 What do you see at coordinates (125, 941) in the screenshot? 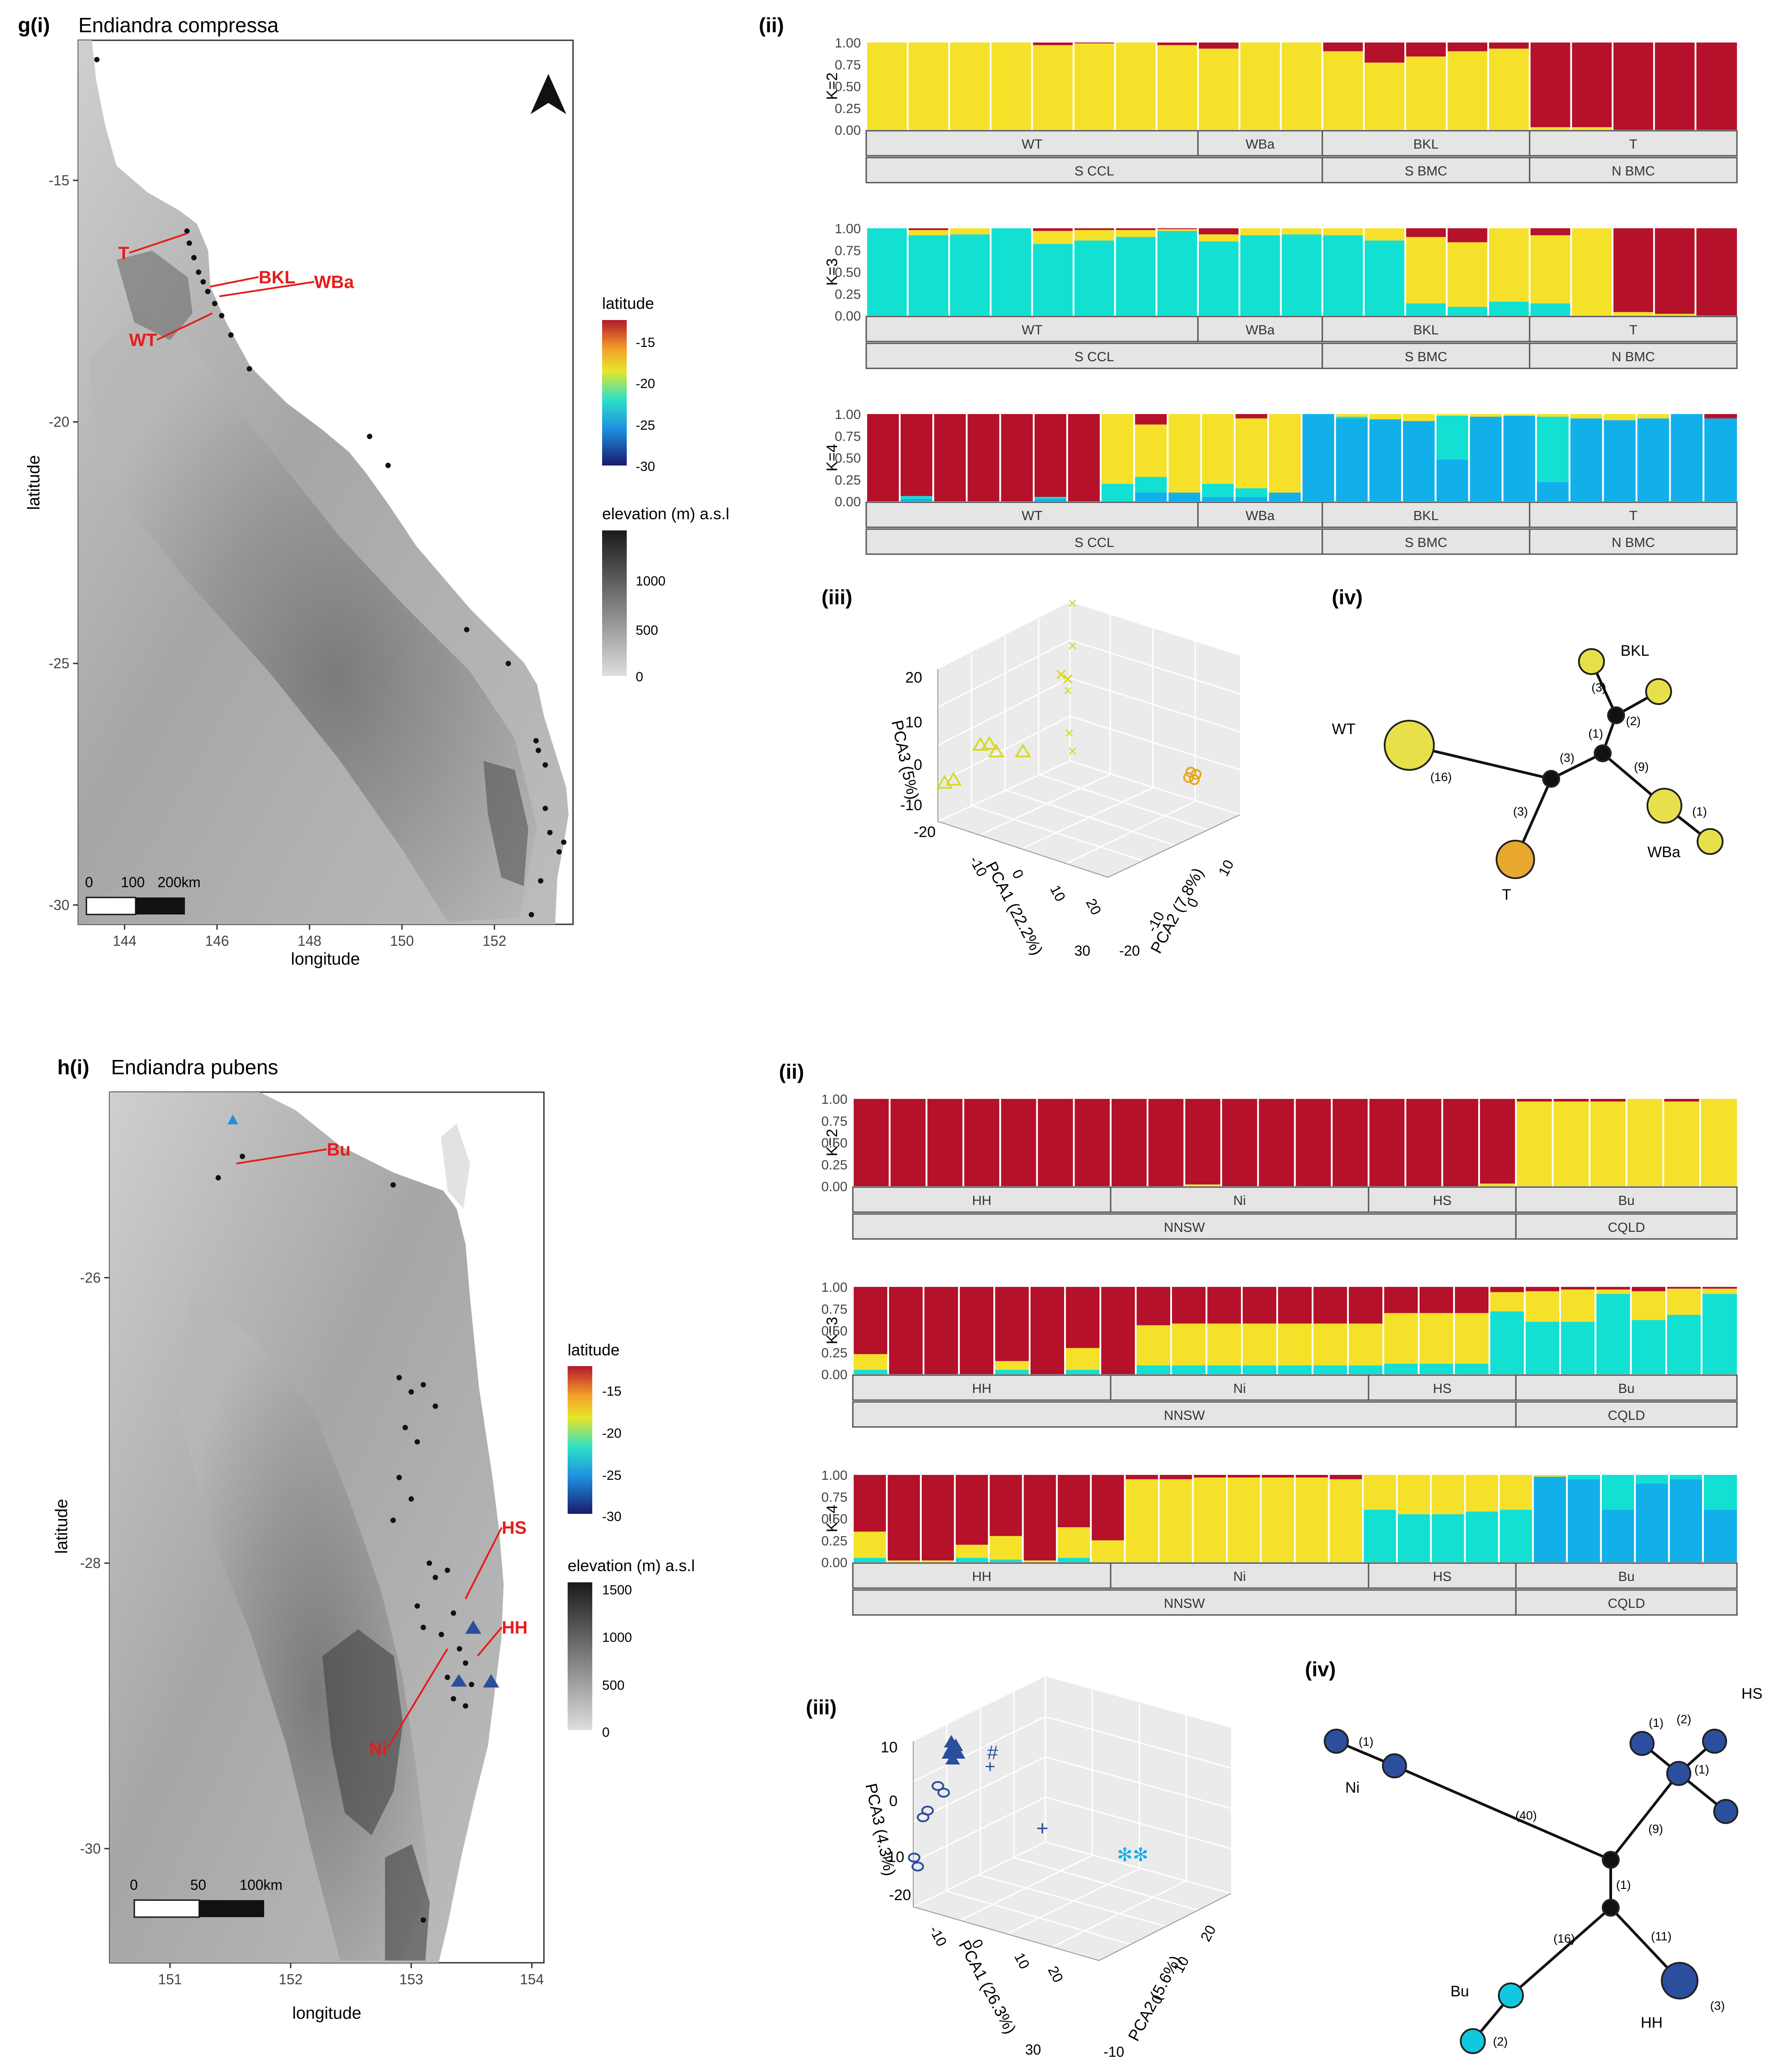
I see `x-tick-label: 144` at bounding box center [125, 941].